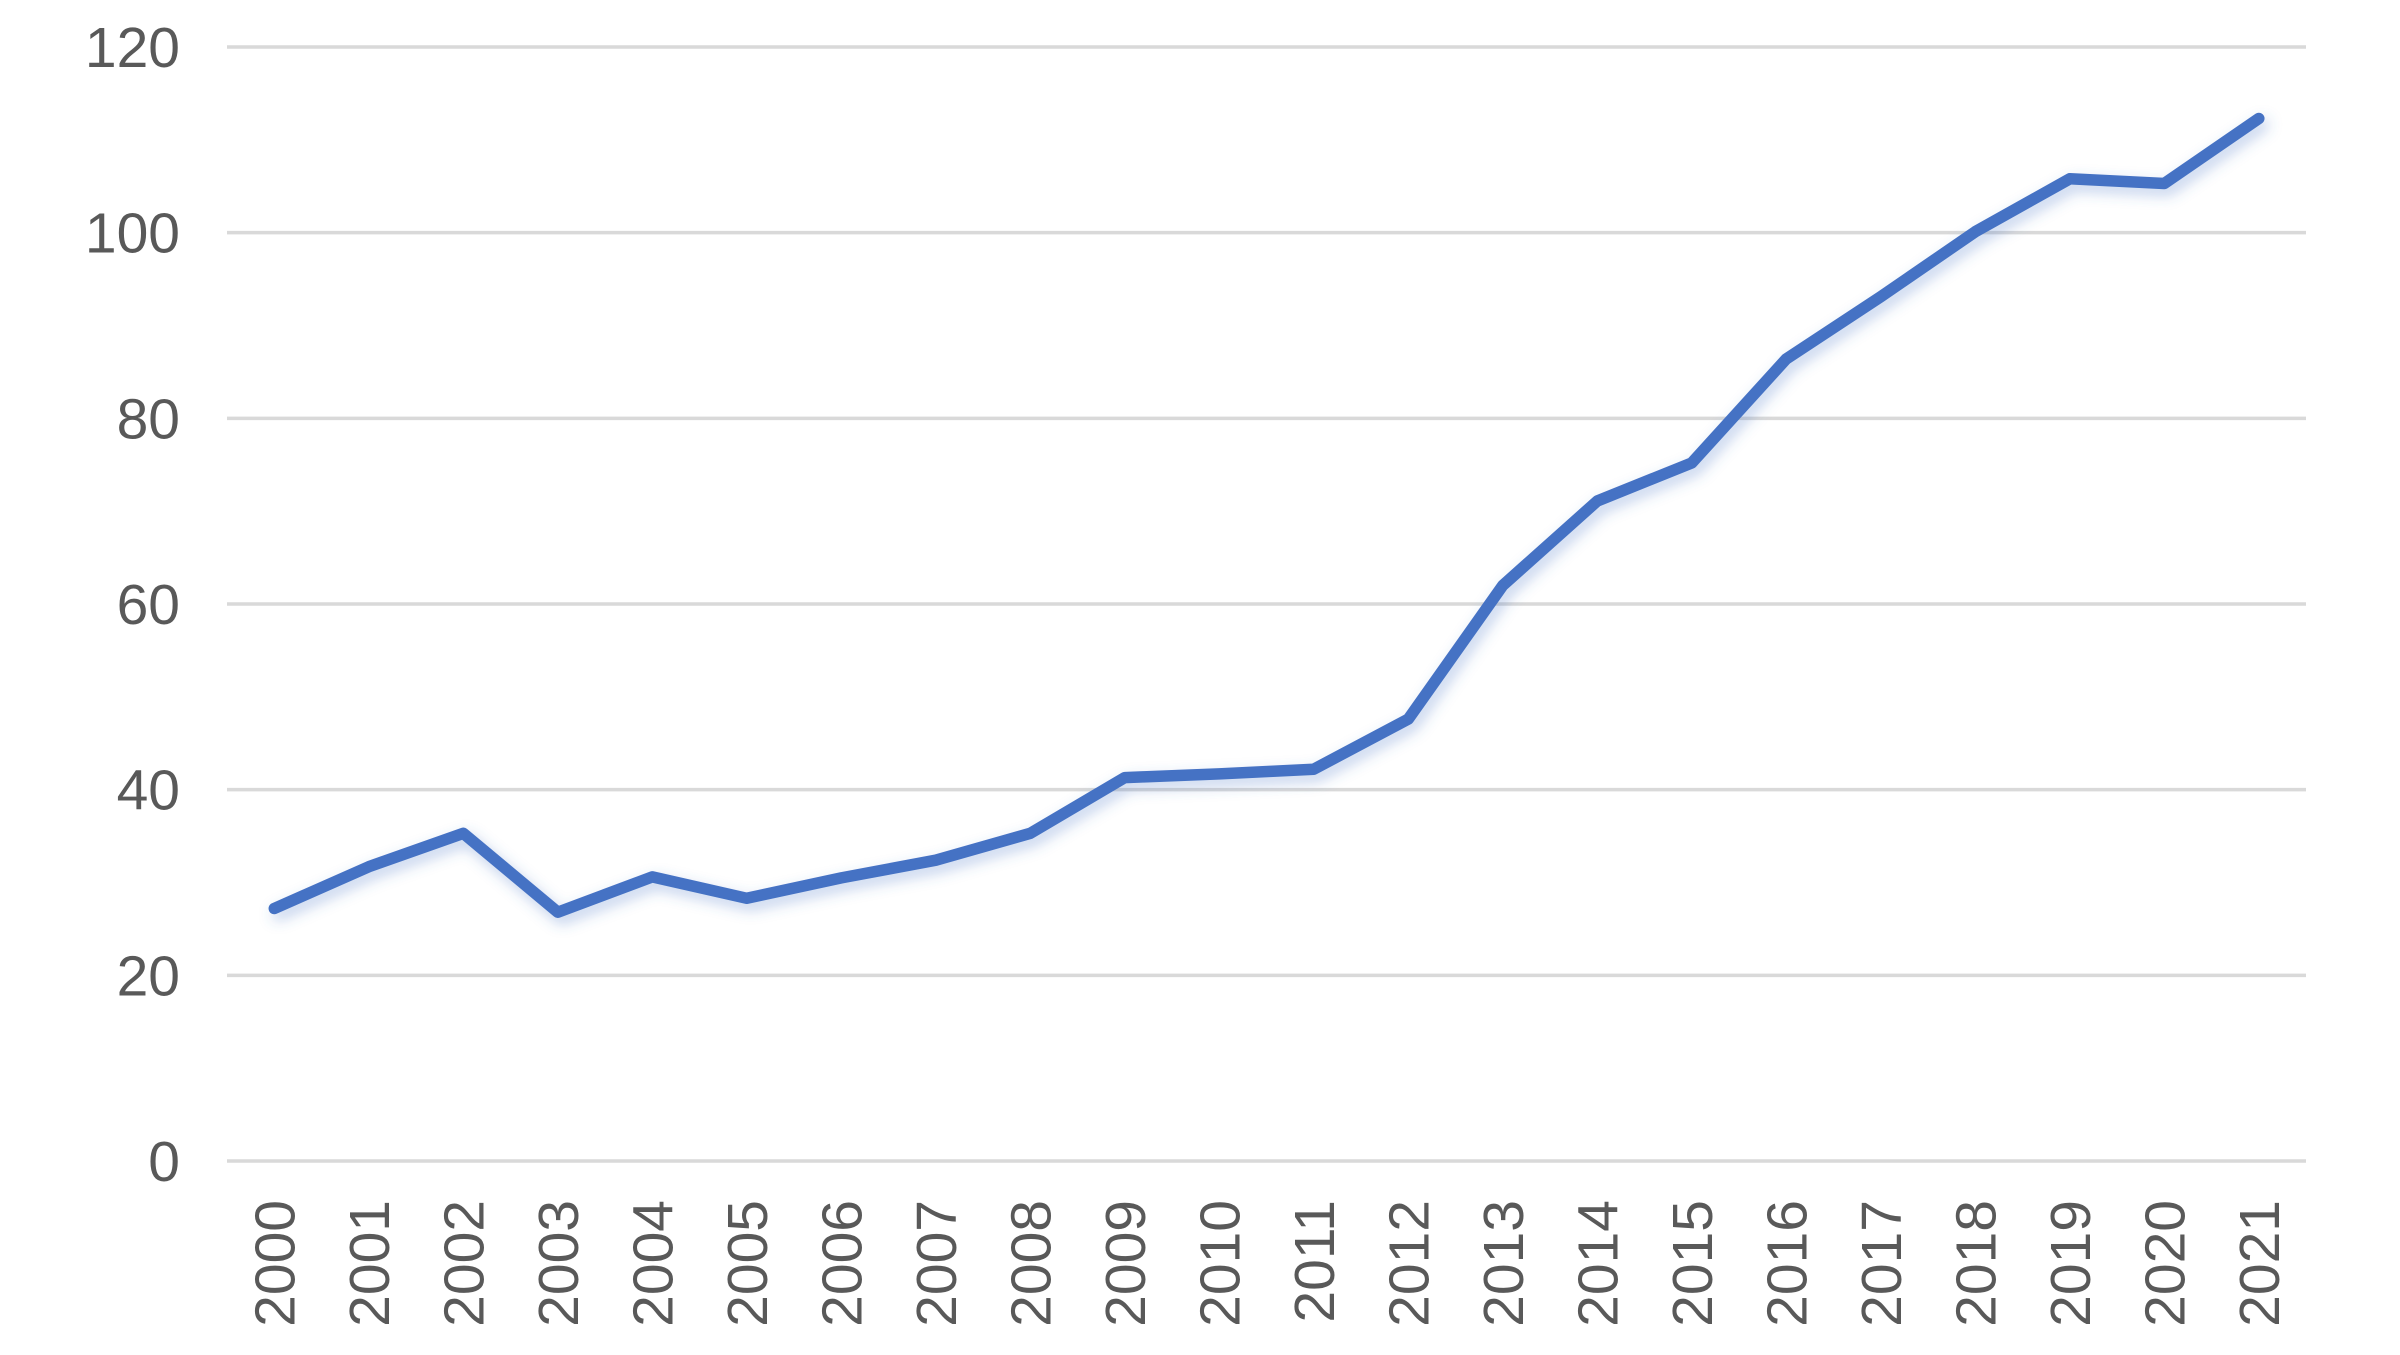 This screenshot has width=2400, height=1355. Describe the element at coordinates (1126, 1263) in the screenshot. I see `x-tick-label: 2009` at that location.